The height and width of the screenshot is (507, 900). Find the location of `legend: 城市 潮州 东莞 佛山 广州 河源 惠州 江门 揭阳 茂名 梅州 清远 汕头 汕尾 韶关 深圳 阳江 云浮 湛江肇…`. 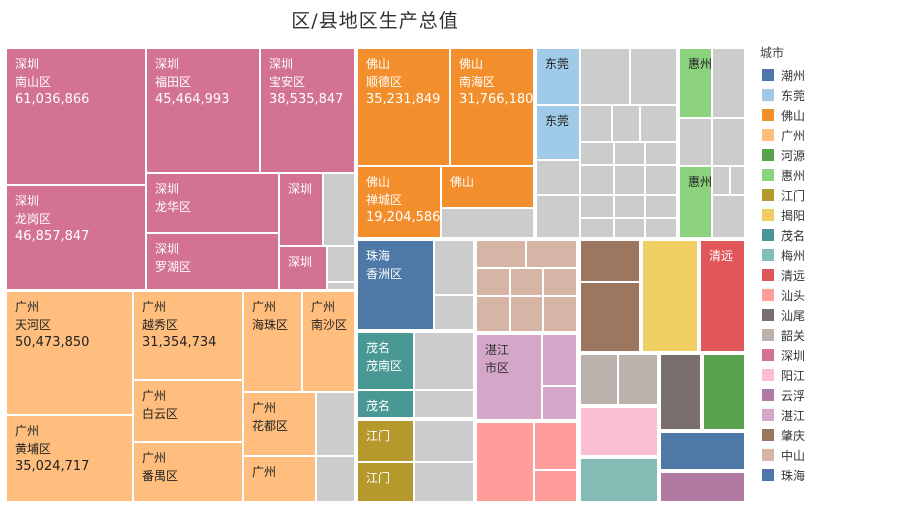

legend: 城市 潮州 东莞 佛山 广州 河源 惠州 江门 揭阳 茂名 梅州 清远 汕头 汕尾 韶关 深圳 阳江 云浮 湛江肇… is located at coordinates (782, 264).